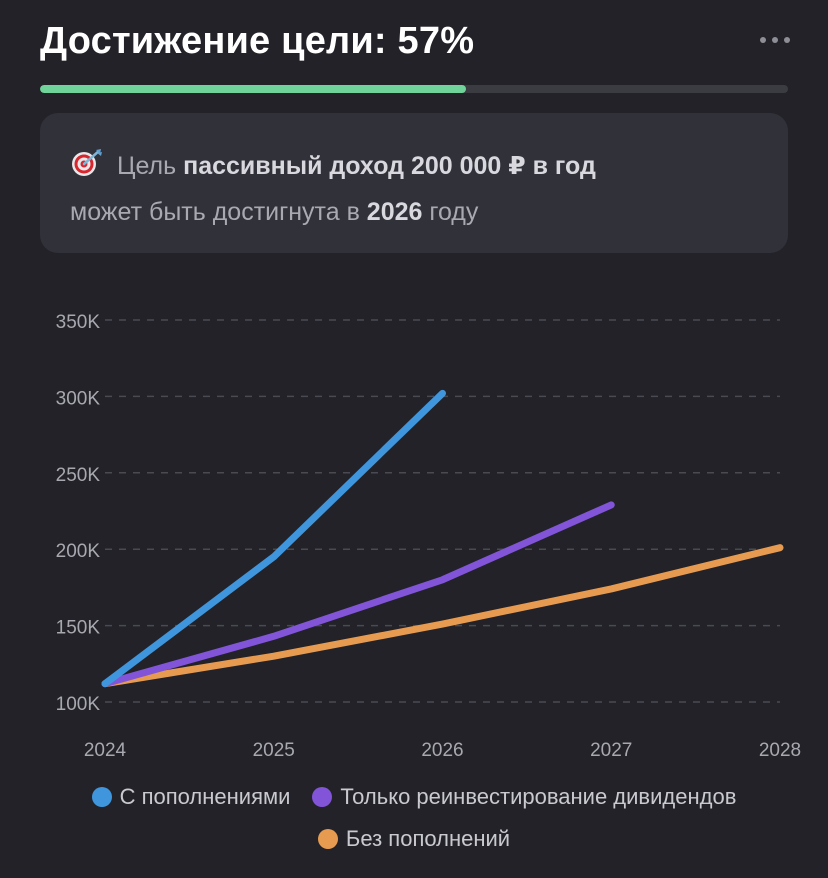 This screenshot has width=828, height=878. Describe the element at coordinates (78, 628) in the screenshot. I see `y-tick-label: 150K` at that location.